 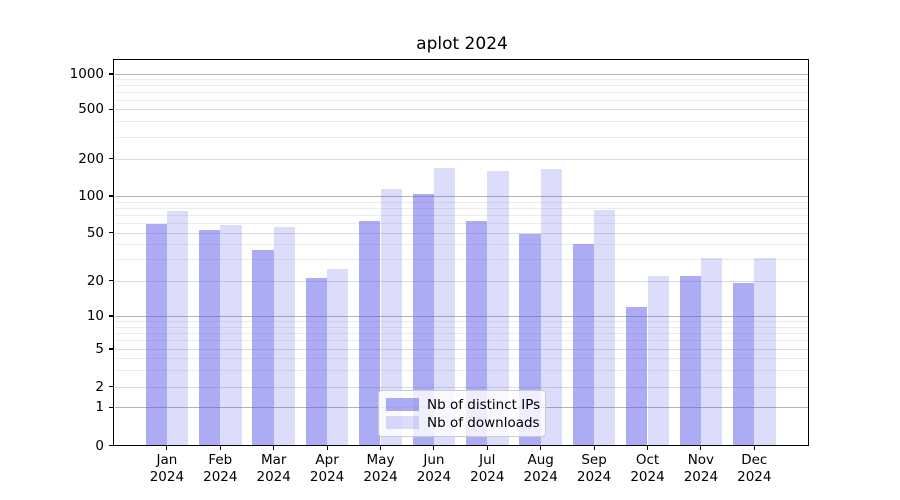 I want to click on legend-label-distinct-ips: Nb of distinct IPs, so click(x=484, y=404).